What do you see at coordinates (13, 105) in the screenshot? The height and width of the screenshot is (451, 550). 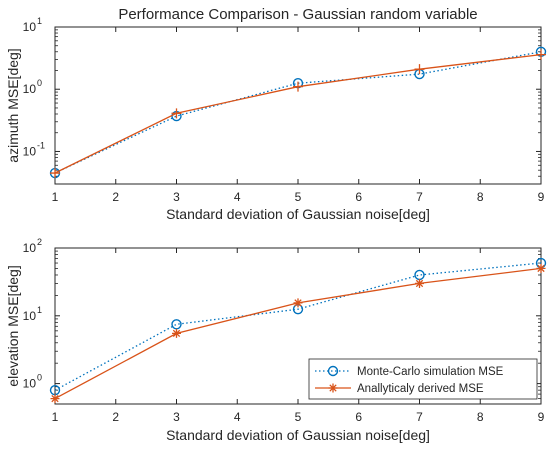 I see `y-axis-label: azimuth MSE[deg]` at bounding box center [13, 105].